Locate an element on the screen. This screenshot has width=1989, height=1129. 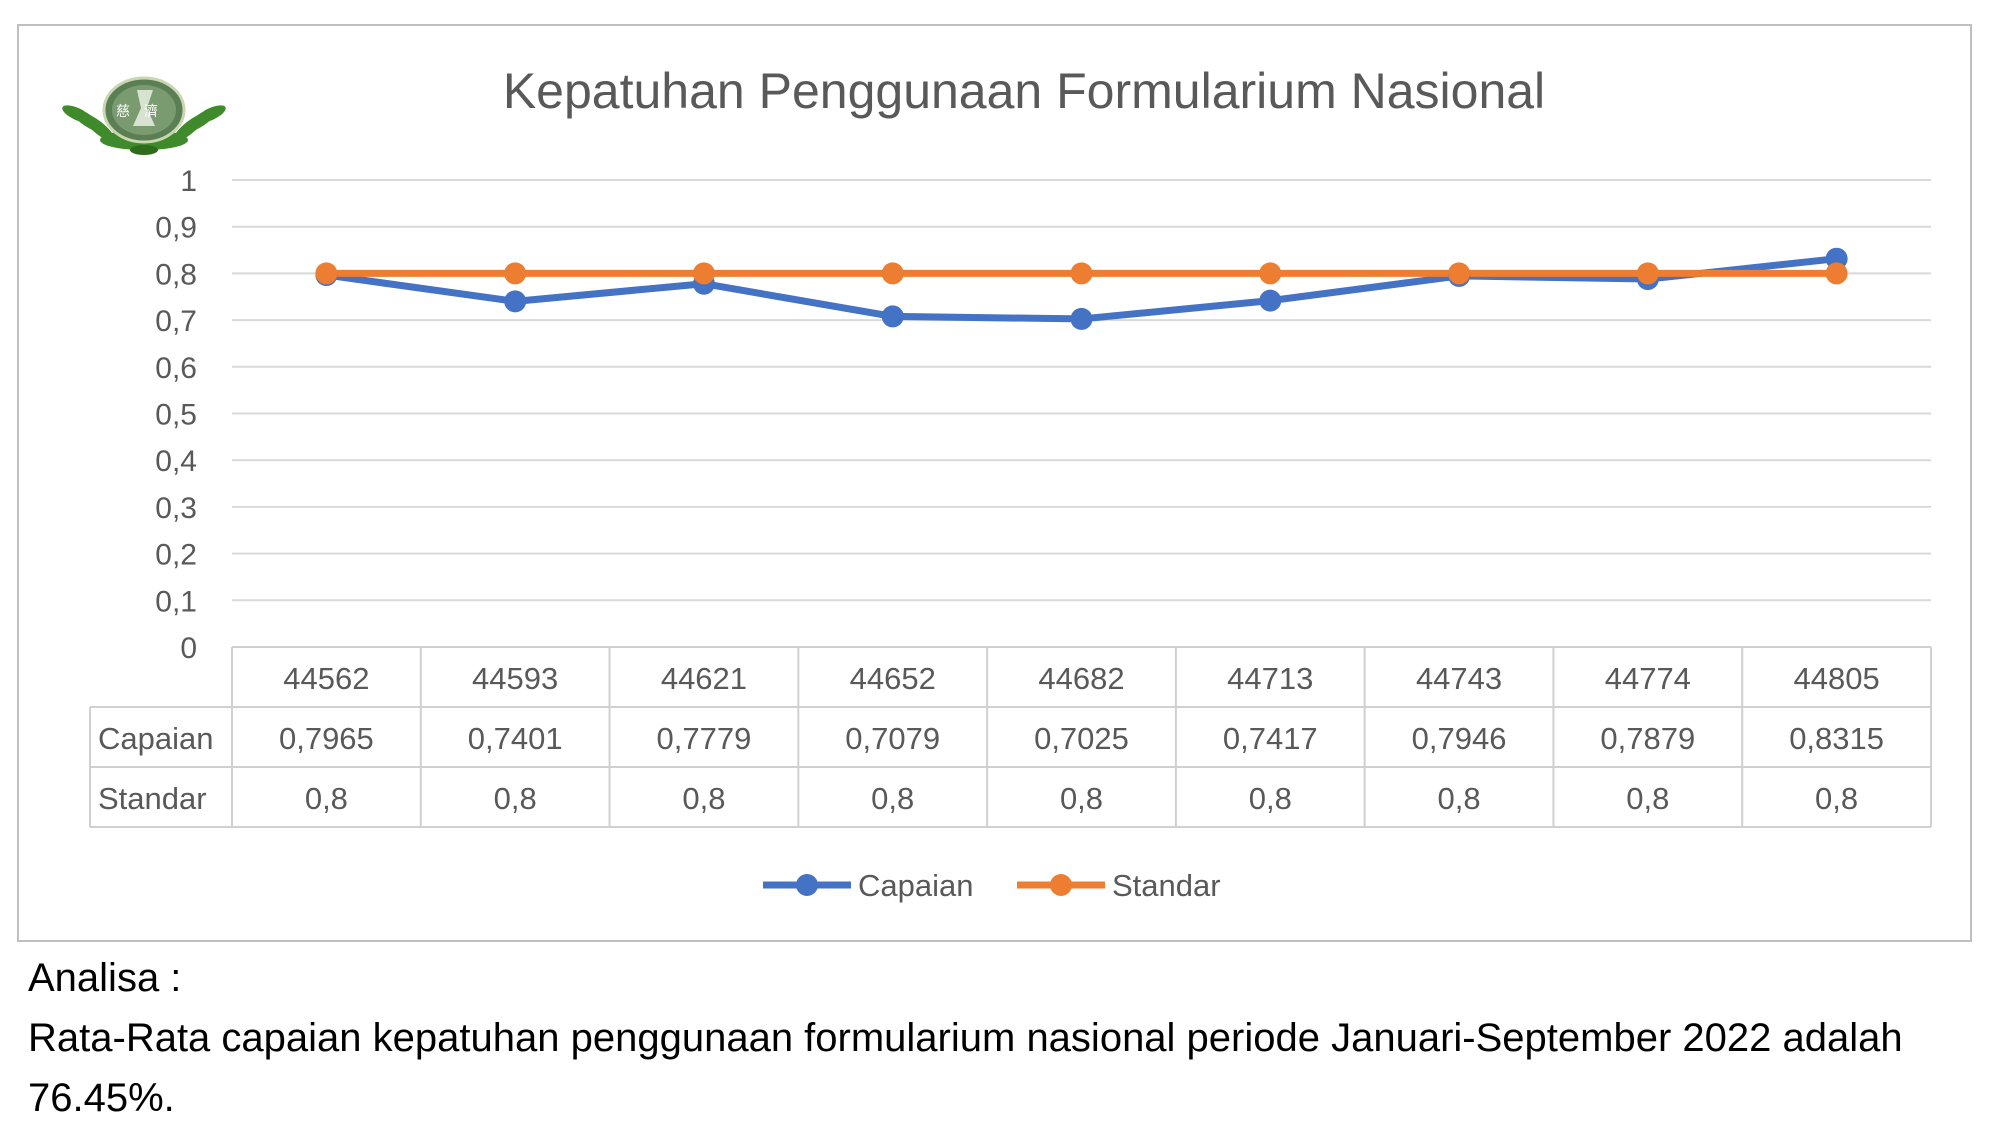
y-tick-label: 0,1 is located at coordinates (176, 601).